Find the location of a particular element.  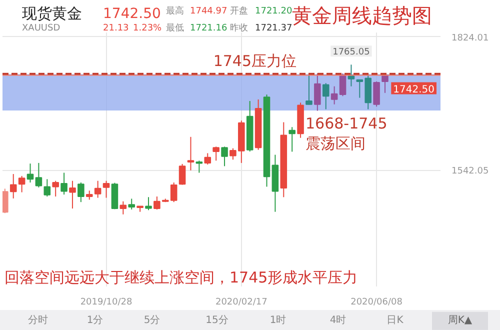

annotation: 1721.37 is located at coordinates (273, 30).